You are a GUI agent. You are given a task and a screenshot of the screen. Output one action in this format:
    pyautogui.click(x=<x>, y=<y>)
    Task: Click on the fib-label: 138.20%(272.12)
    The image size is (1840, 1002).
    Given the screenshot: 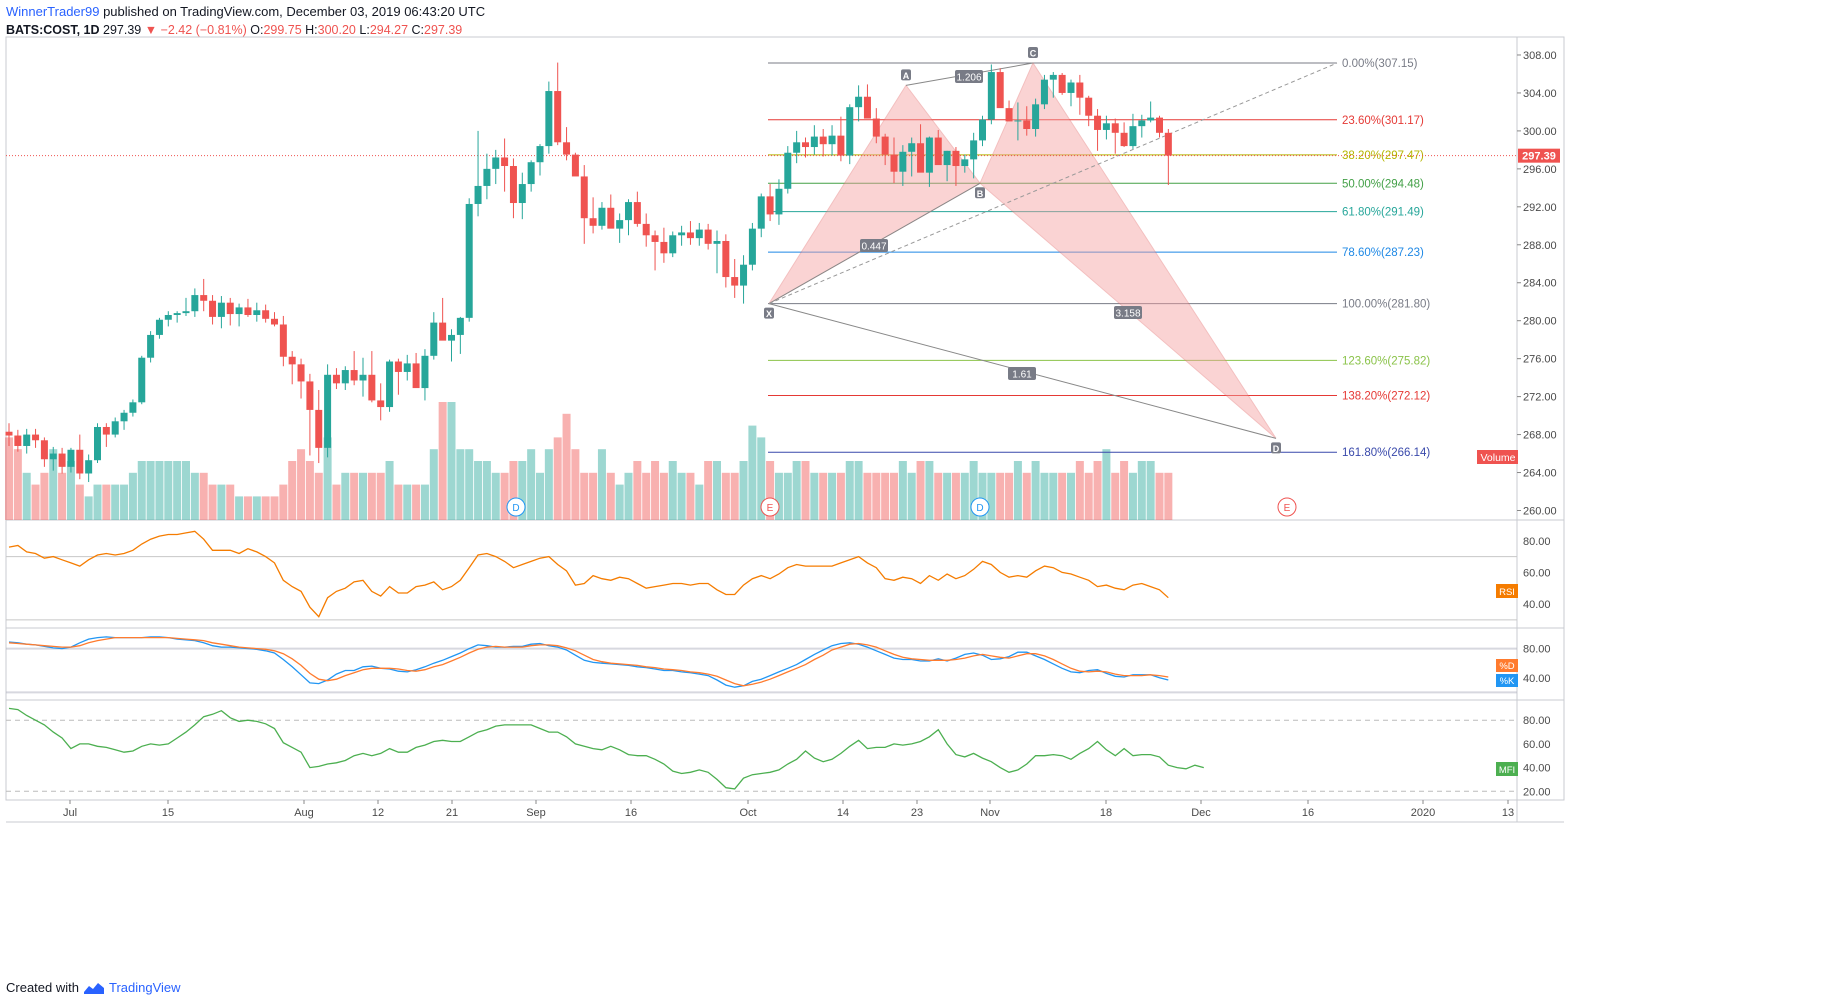 What is the action you would take?
    pyautogui.click(x=1386, y=396)
    